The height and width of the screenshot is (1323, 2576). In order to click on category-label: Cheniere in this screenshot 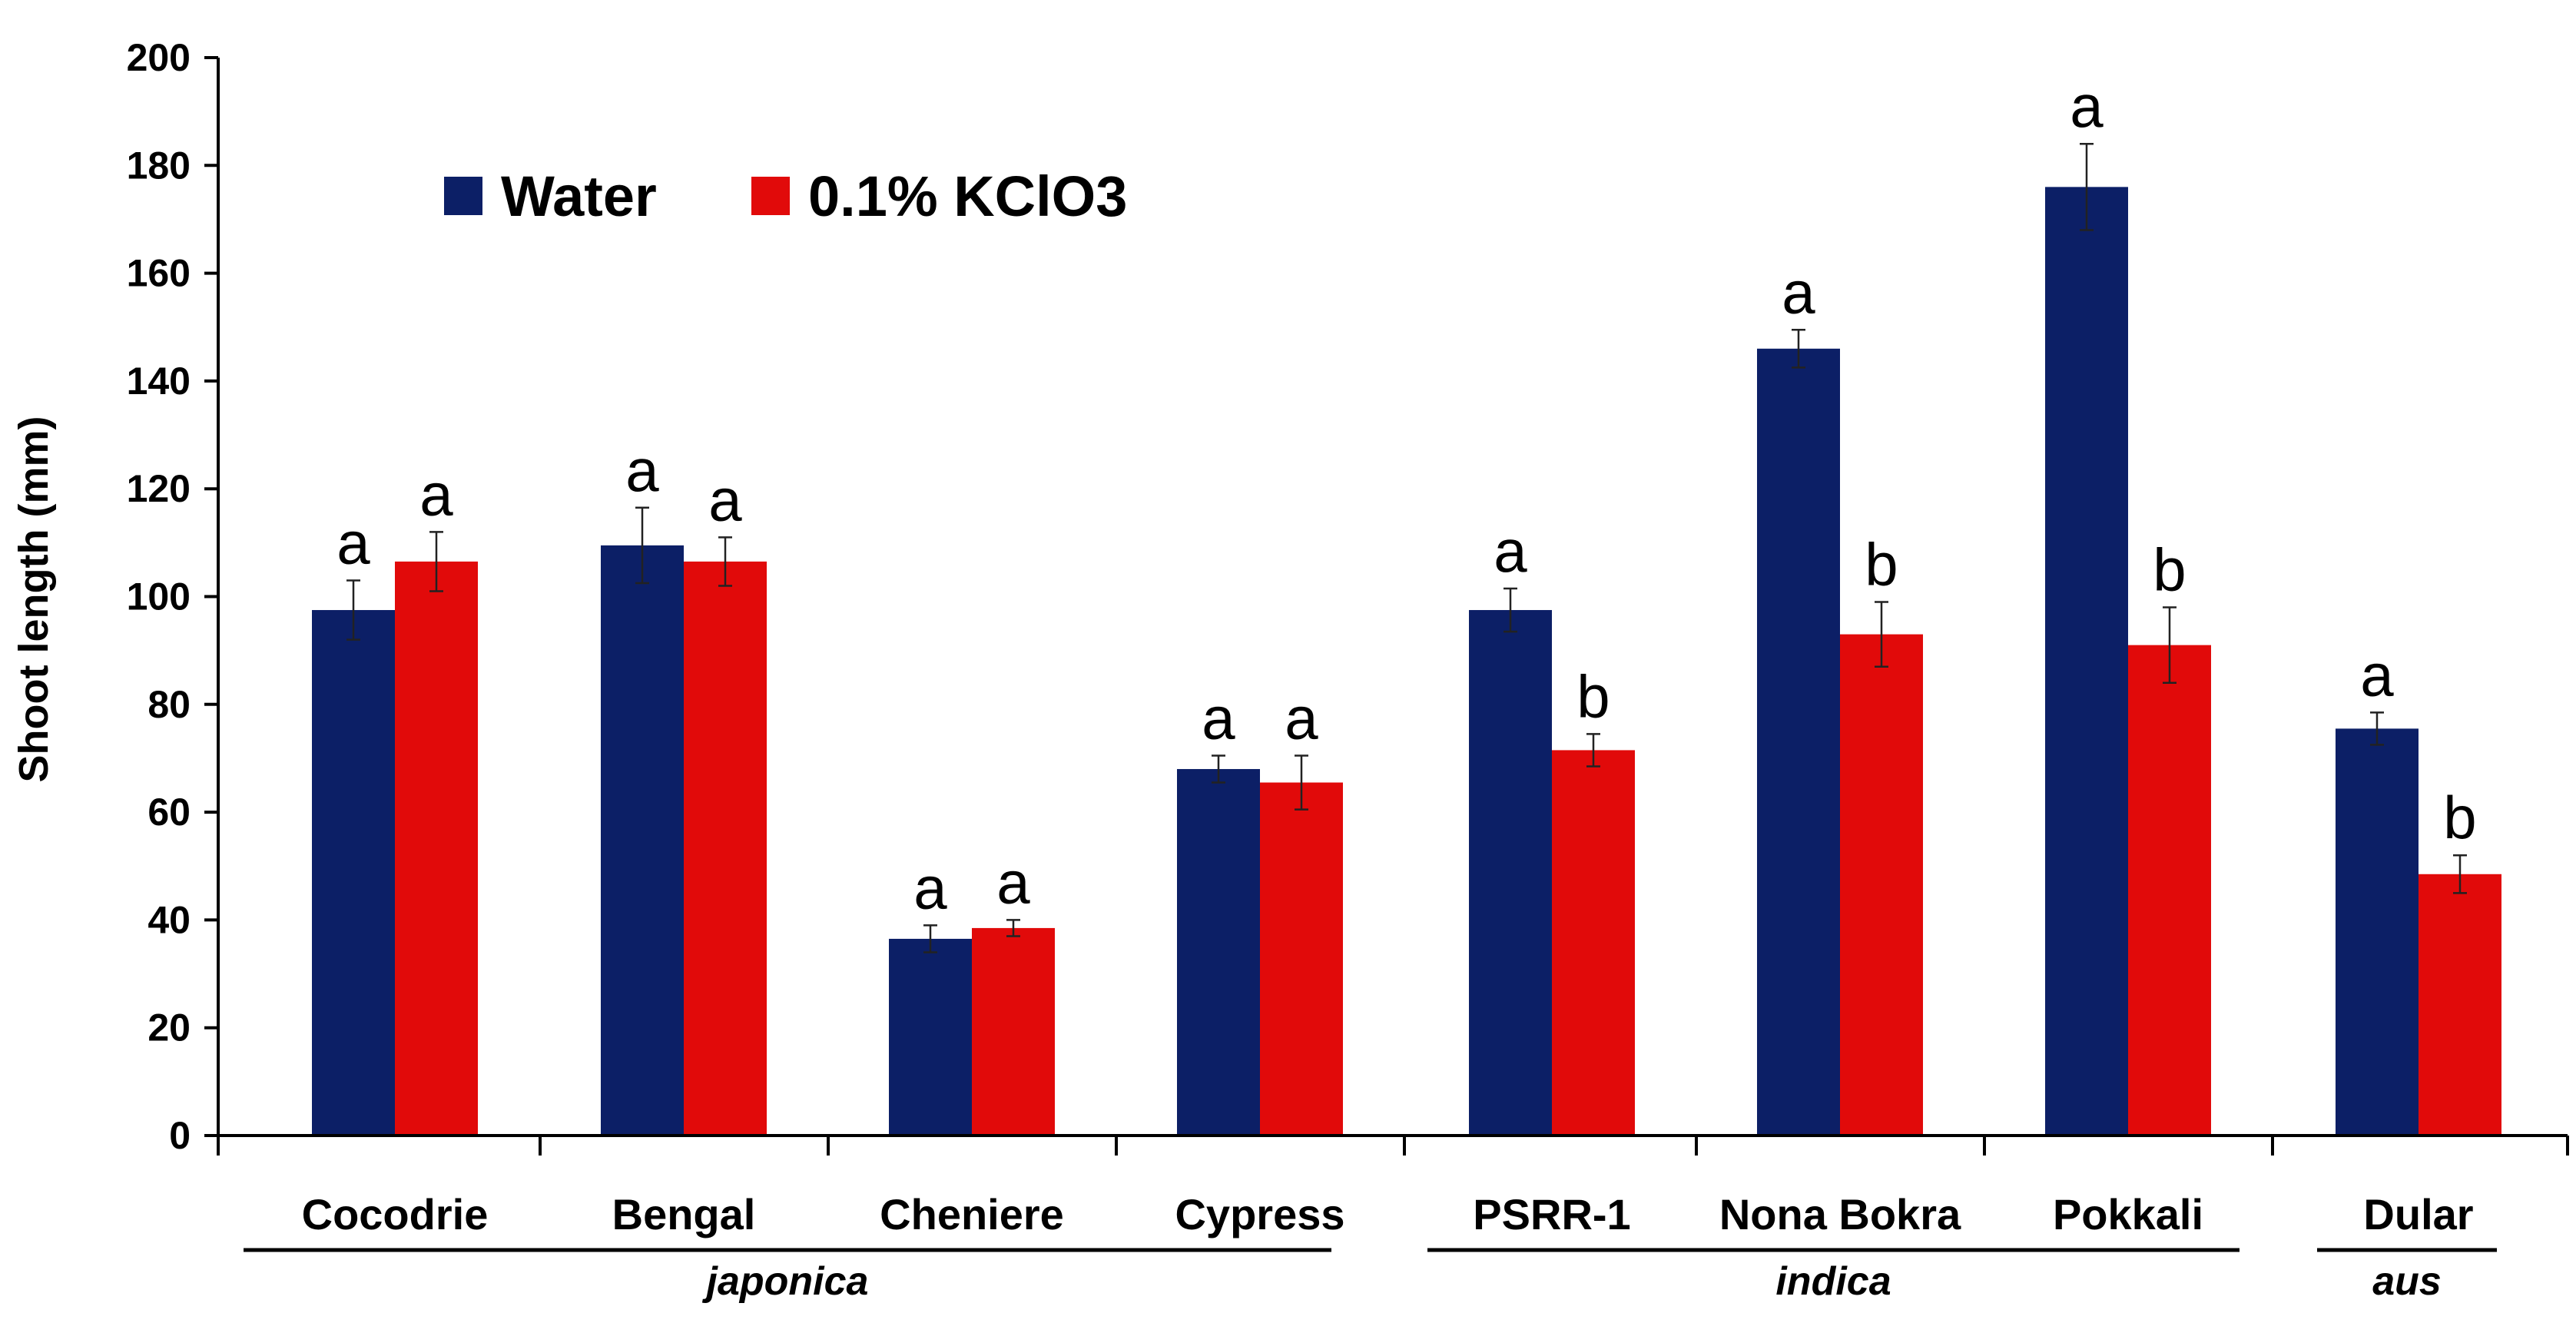, I will do `click(972, 1214)`.